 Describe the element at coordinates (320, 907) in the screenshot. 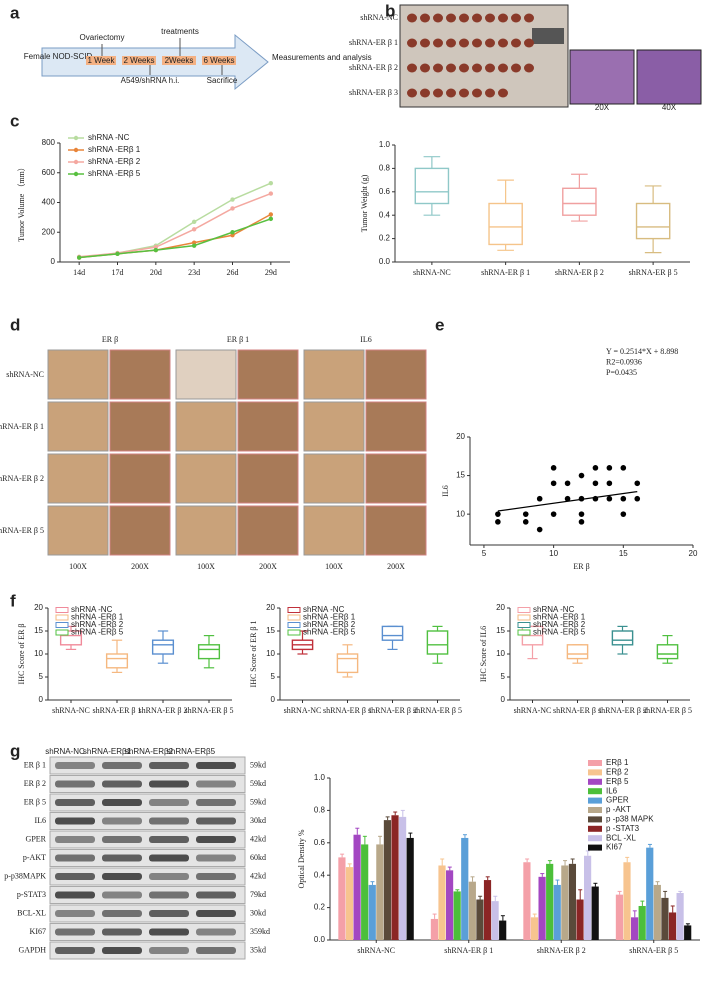

I see `y-tick-label: 0.2` at that location.